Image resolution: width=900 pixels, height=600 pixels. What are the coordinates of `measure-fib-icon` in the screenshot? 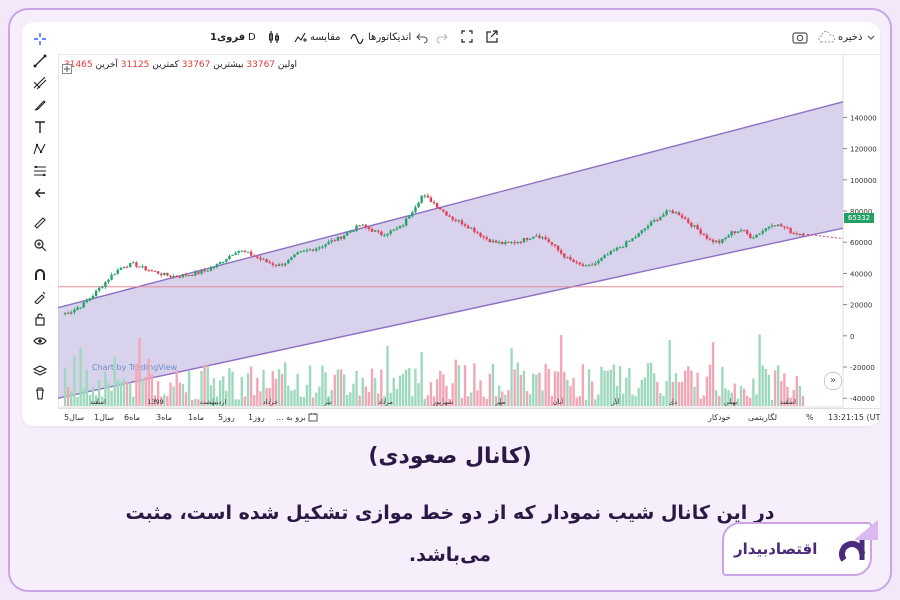 It's located at (40, 171).